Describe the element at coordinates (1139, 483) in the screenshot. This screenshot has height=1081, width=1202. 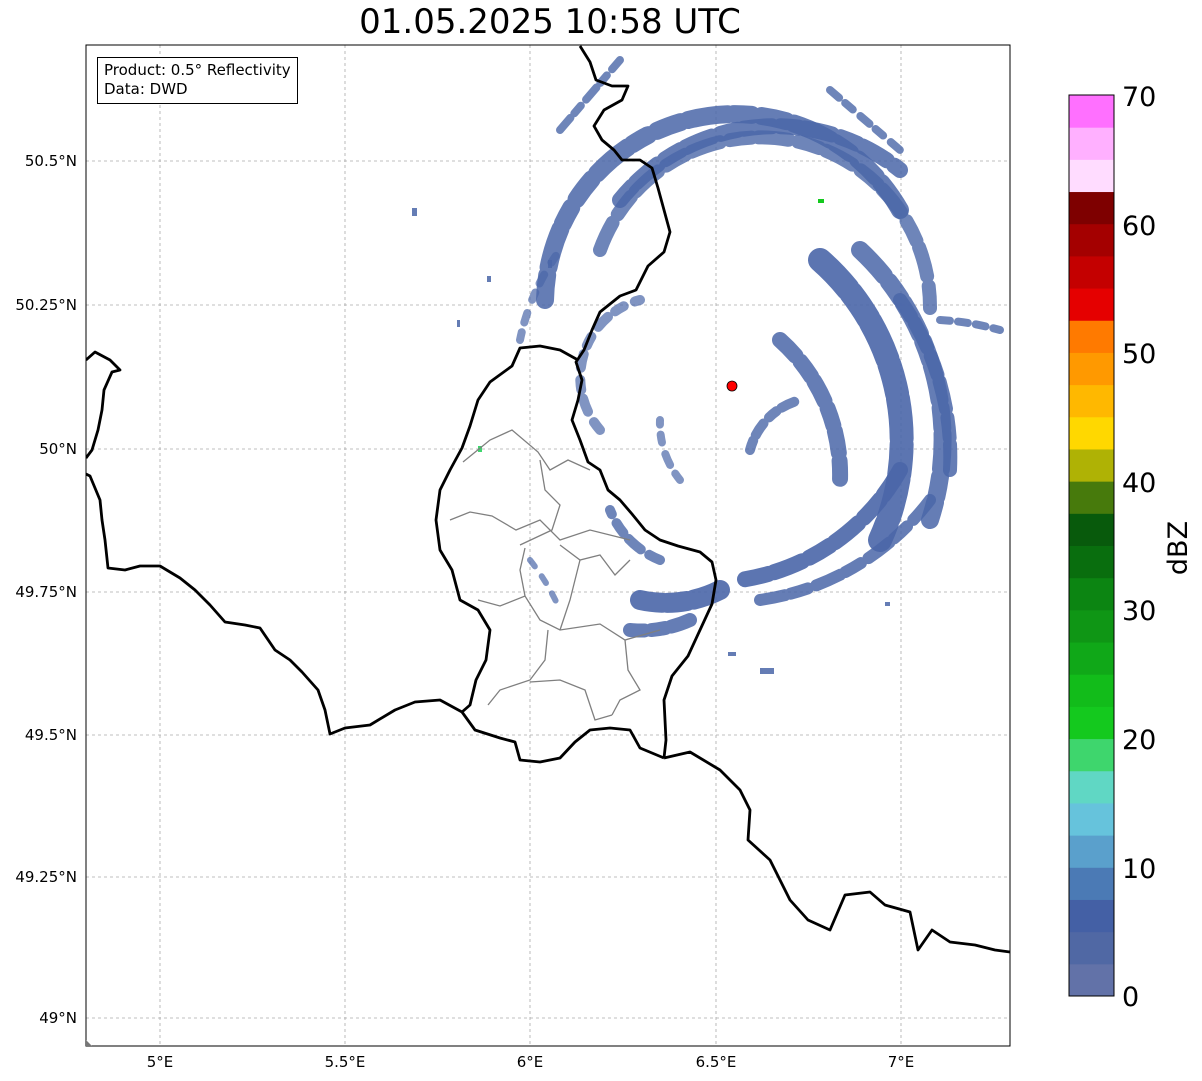
I see `colorbar-tick-label: 40` at that location.